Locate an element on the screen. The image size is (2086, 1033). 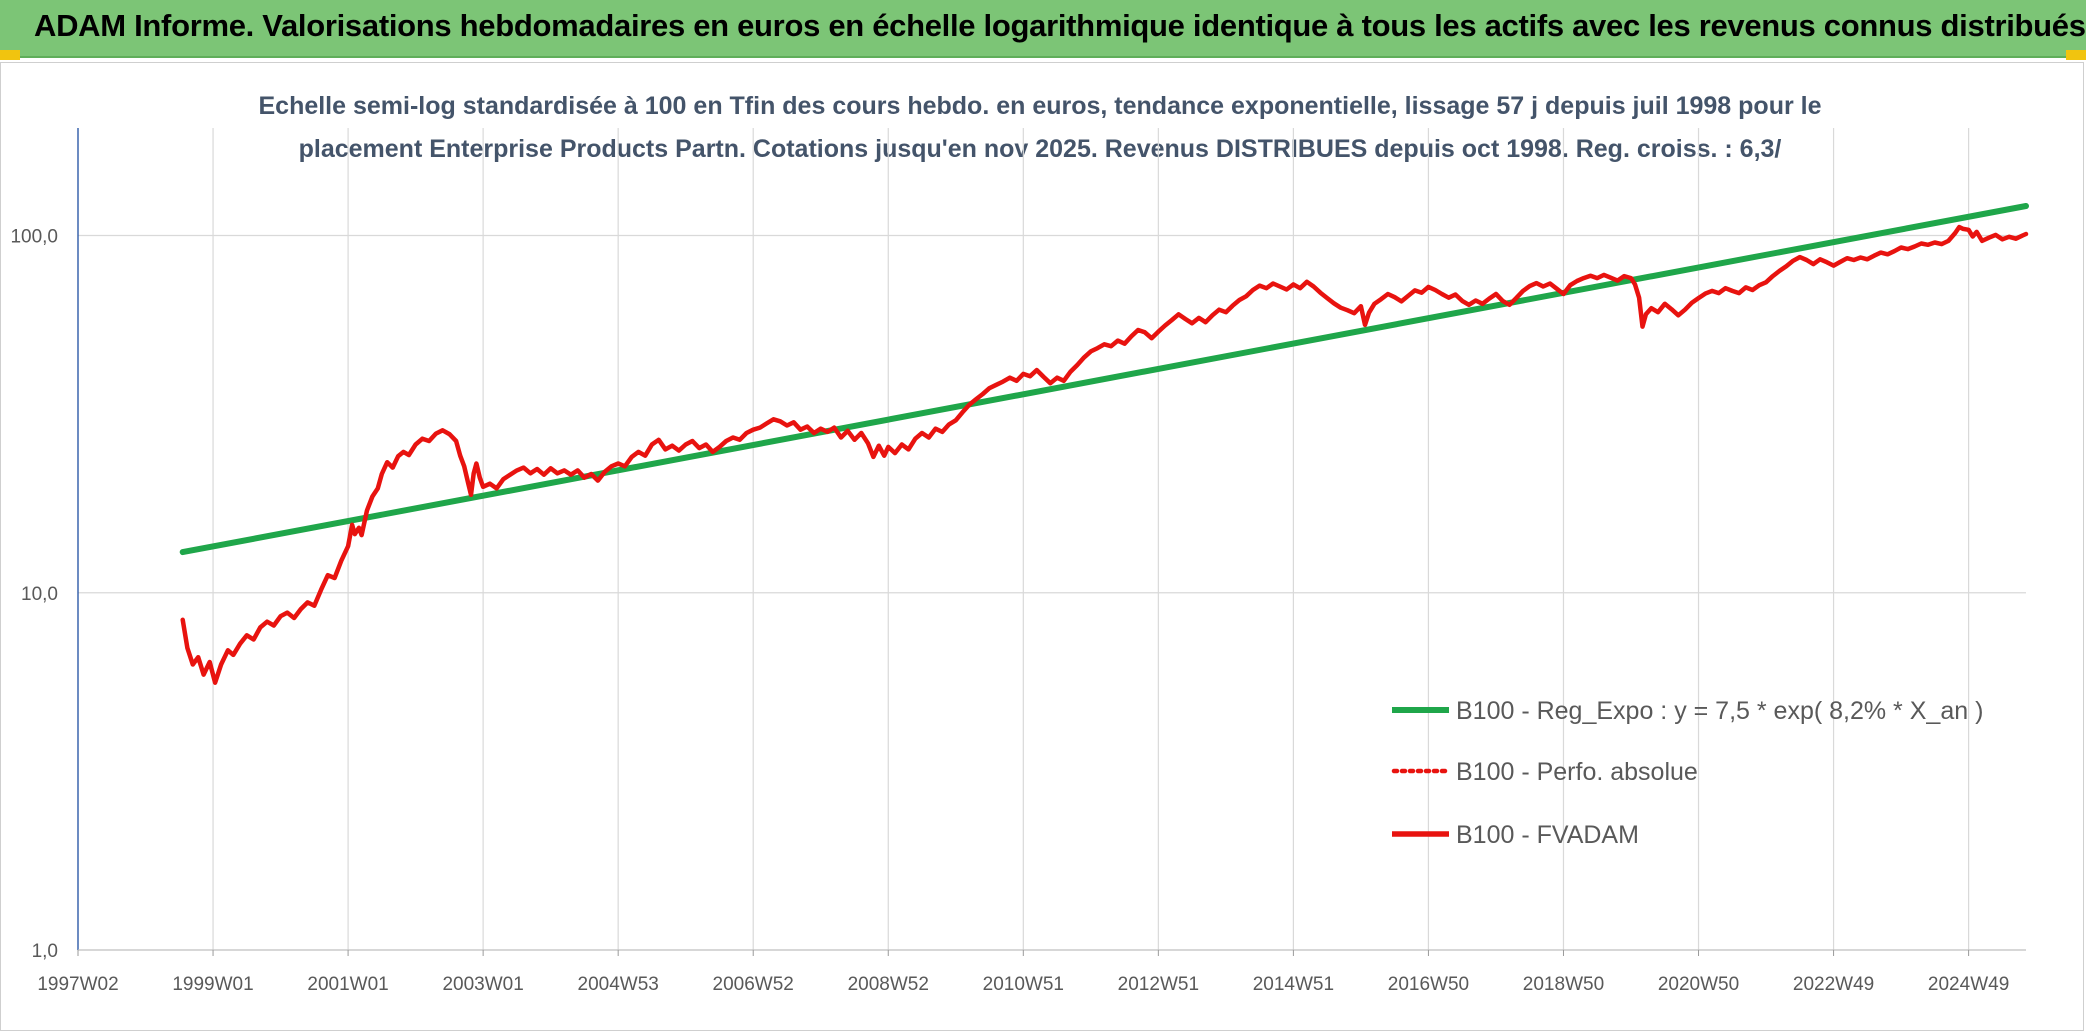
y-tick-label: 100,0 is located at coordinates (34, 237).